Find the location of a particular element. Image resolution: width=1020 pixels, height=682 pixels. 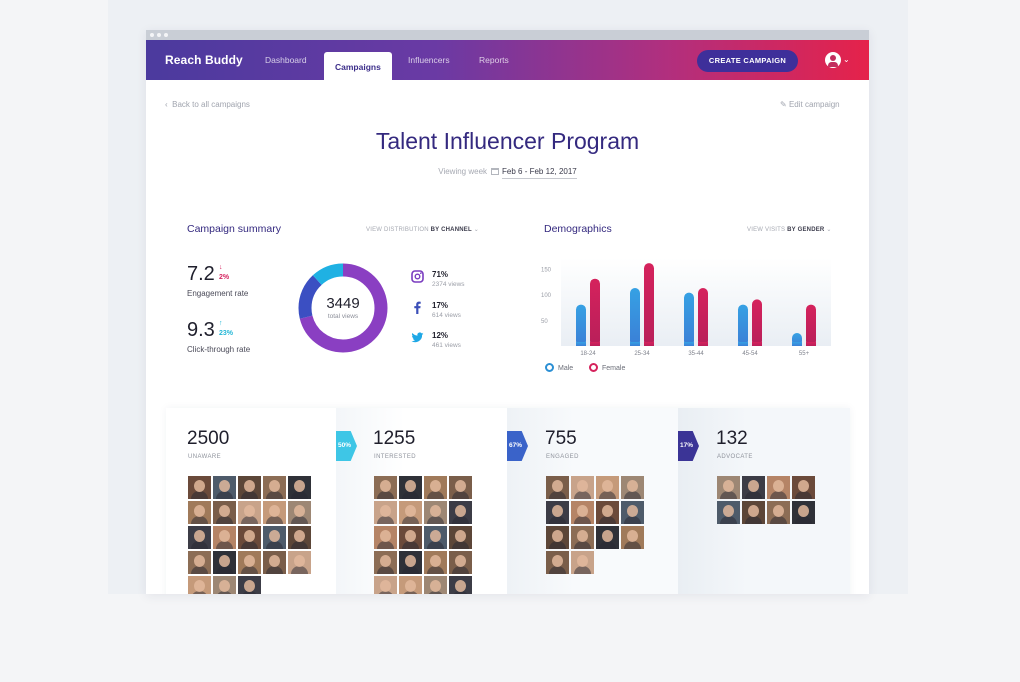

visits-dropdown-prefix: VIEW VISITS is located at coordinates (766, 230).